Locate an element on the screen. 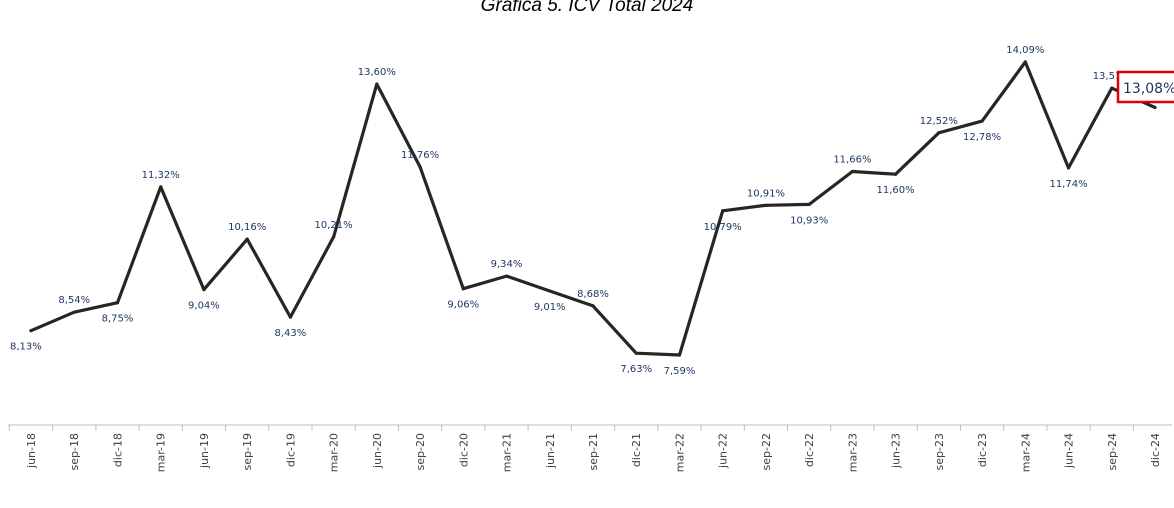 This screenshot has height=508, width=1174. data-label: 8,43% is located at coordinates (290, 333).